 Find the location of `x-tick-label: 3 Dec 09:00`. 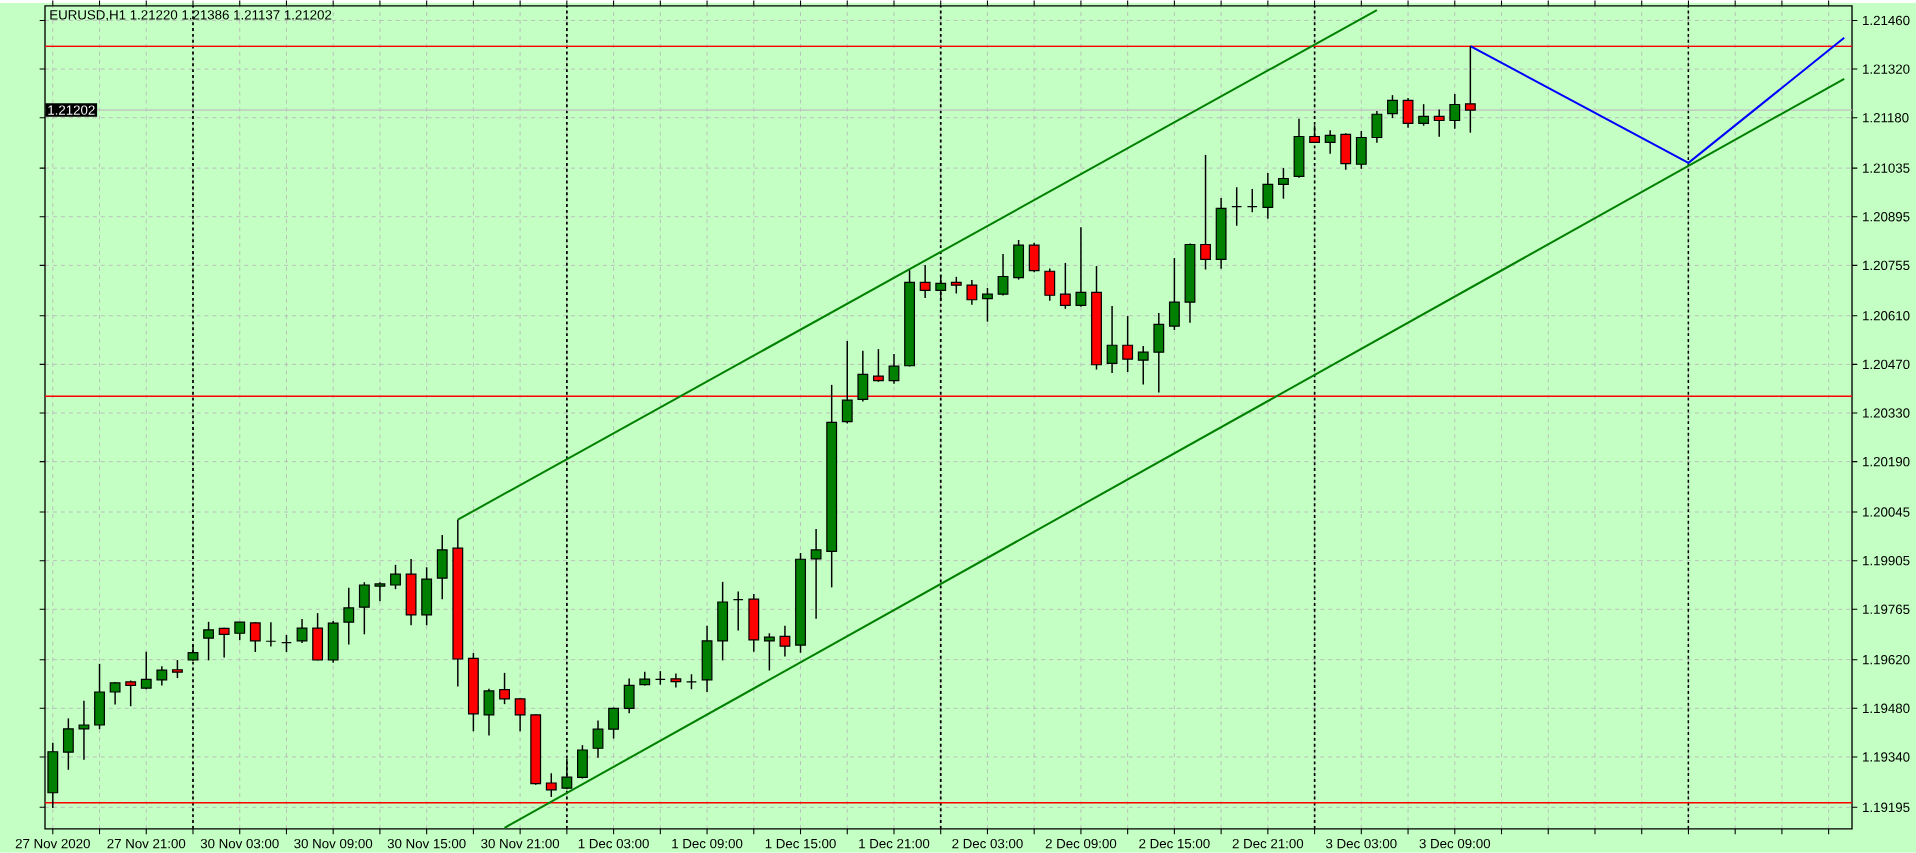

x-tick-label: 3 Dec 09:00 is located at coordinates (1455, 843).